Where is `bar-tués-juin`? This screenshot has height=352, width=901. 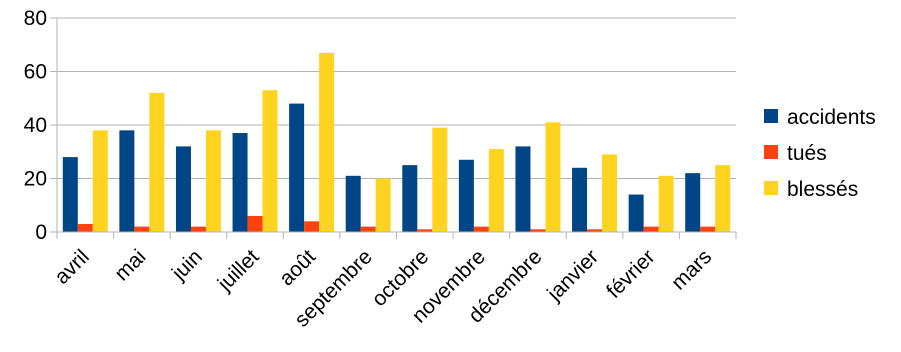
bar-tués-juin is located at coordinates (198, 229).